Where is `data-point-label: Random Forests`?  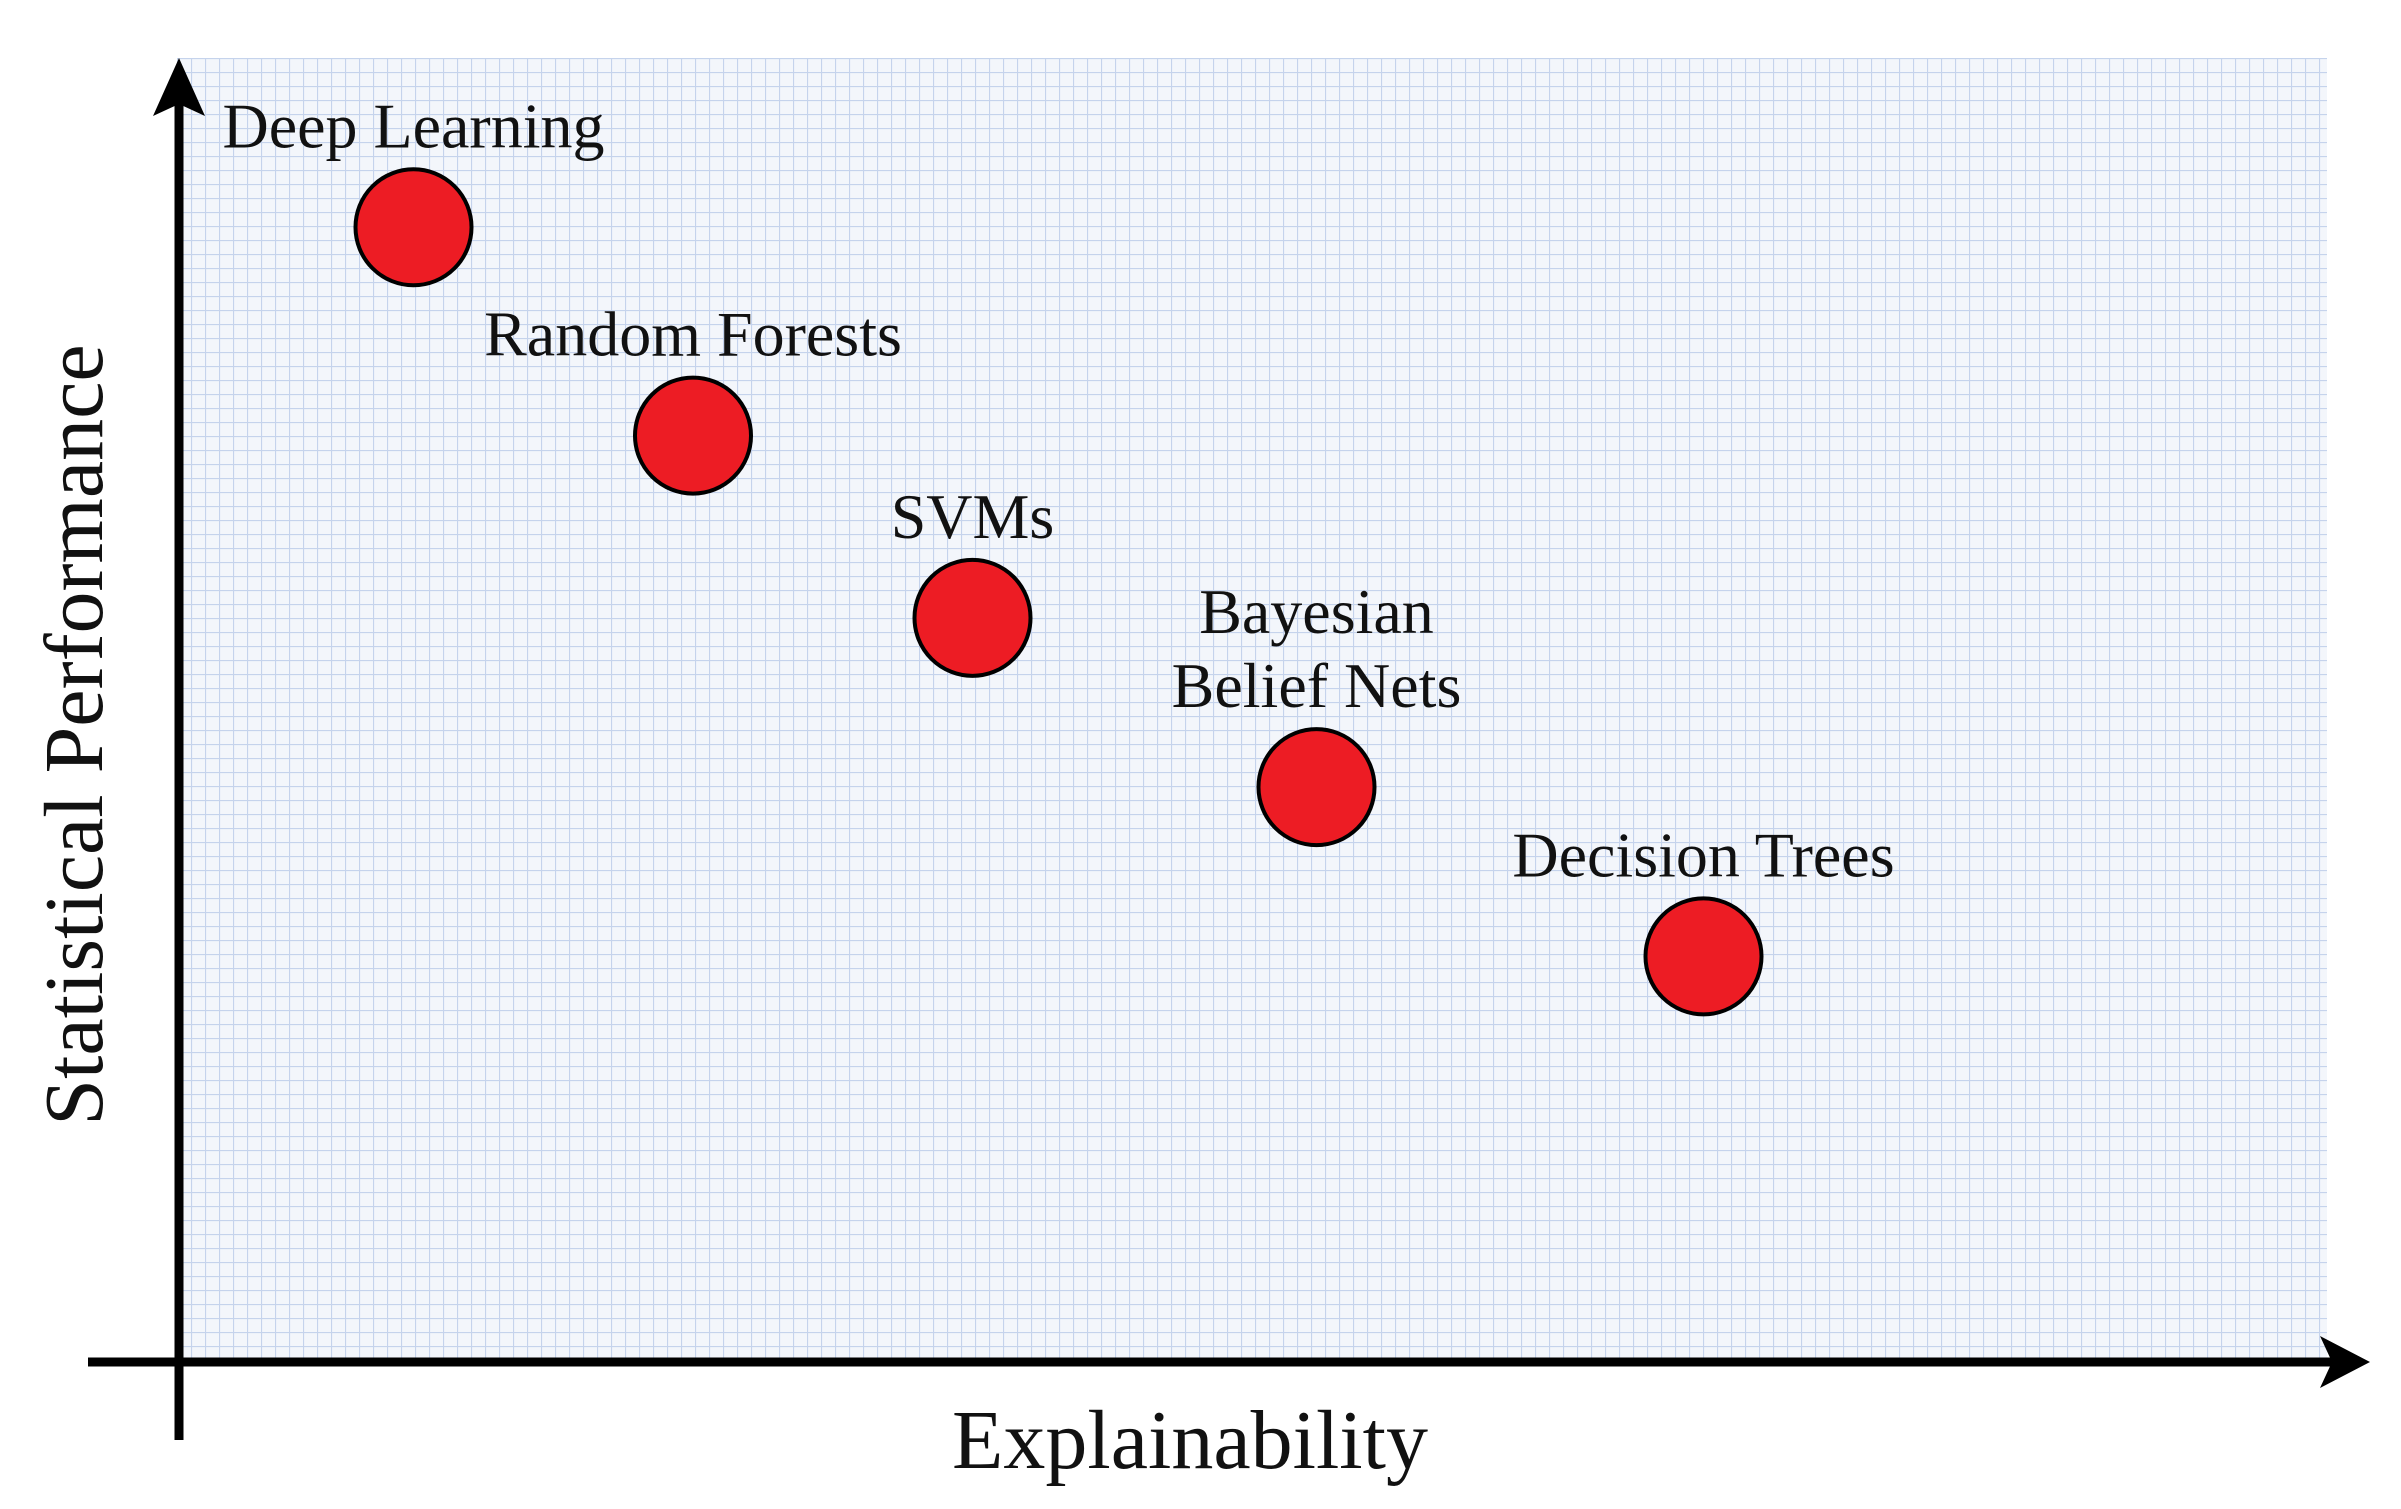
data-point-label: Random Forests is located at coordinates (693, 334).